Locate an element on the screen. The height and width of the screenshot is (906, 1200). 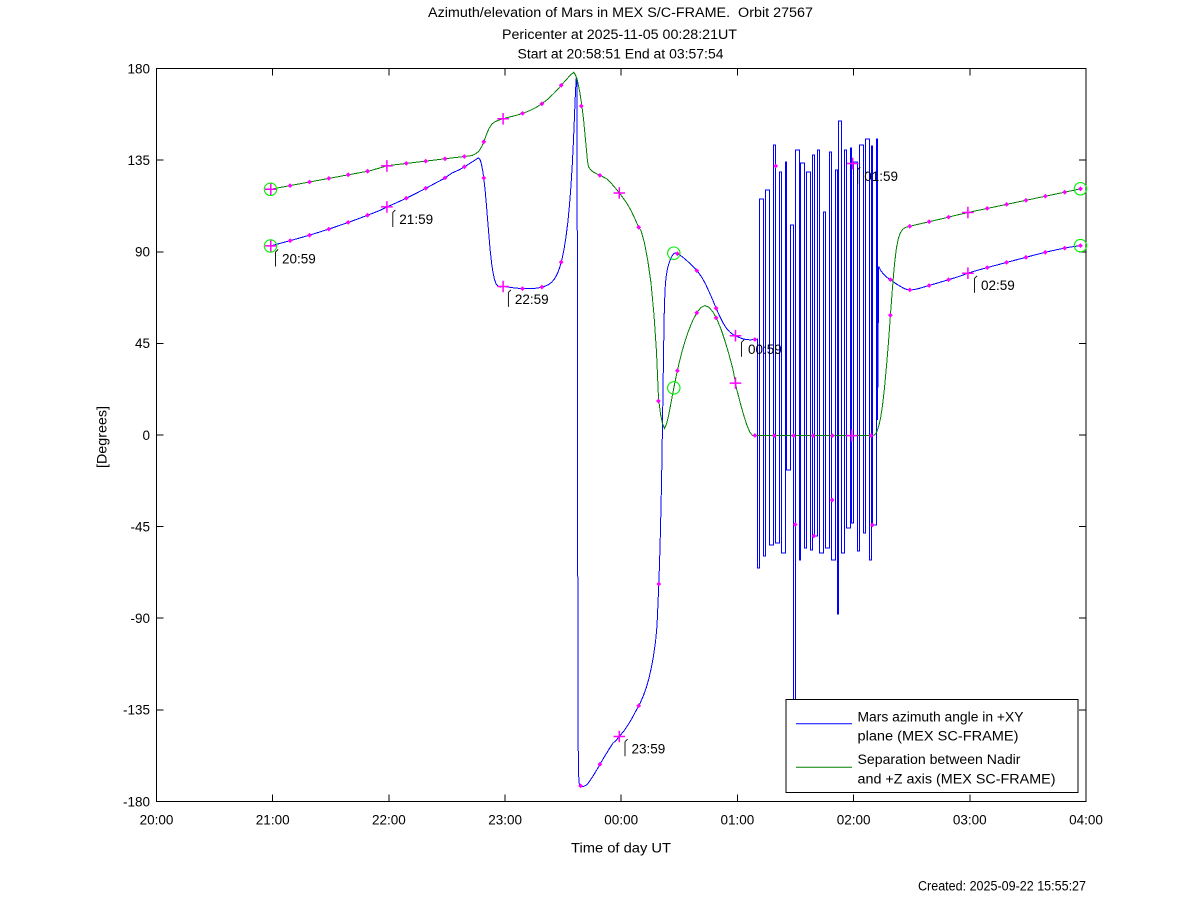
svg-text: Created: 2025-09-22 15:55:27 is located at coordinates (1002, 886).